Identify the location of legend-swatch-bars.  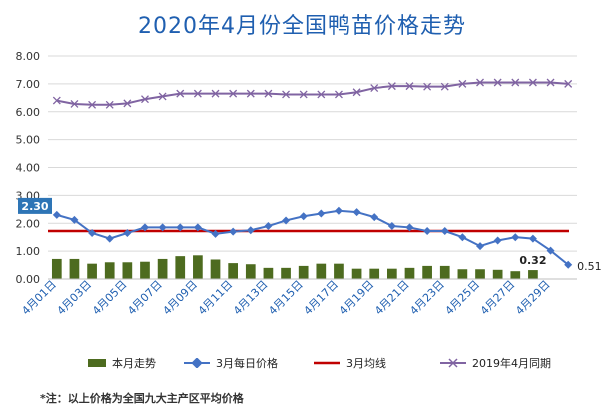
(97, 363).